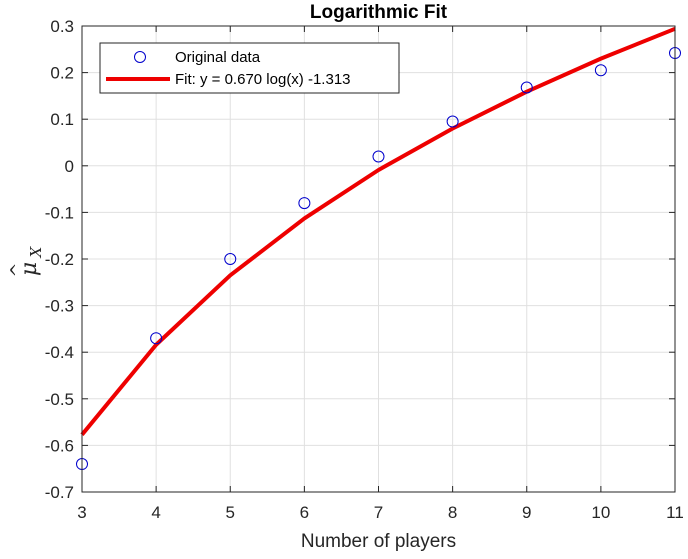  Describe the element at coordinates (230, 512) in the screenshot. I see `x-tick-label: 5` at that location.